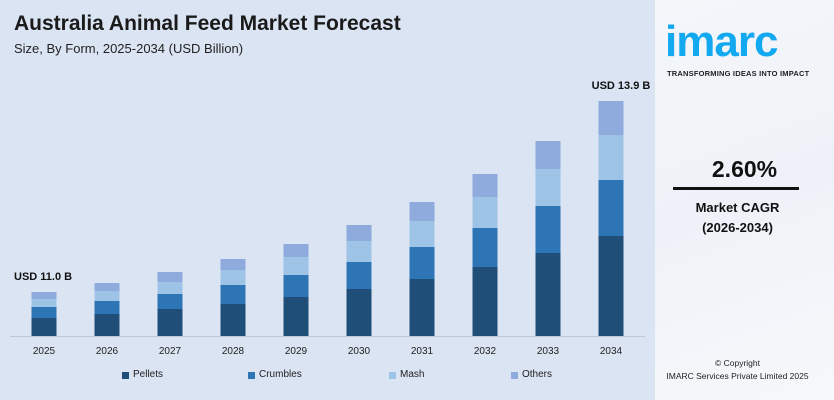  I want to click on bar-others-2033, so click(548, 155).